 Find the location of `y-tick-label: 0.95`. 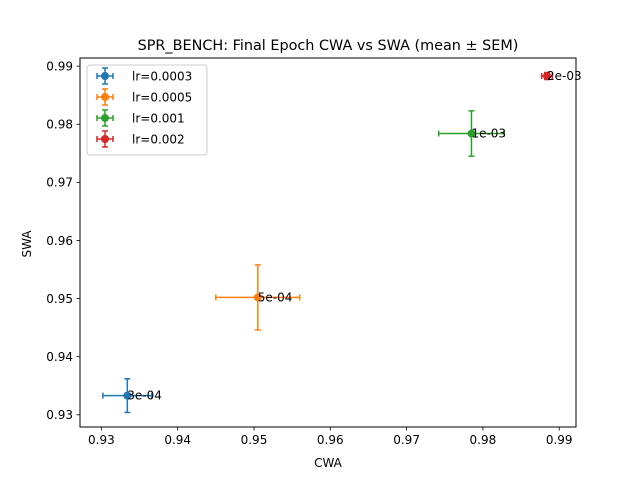

y-tick-label: 0.95 is located at coordinates (59, 299).